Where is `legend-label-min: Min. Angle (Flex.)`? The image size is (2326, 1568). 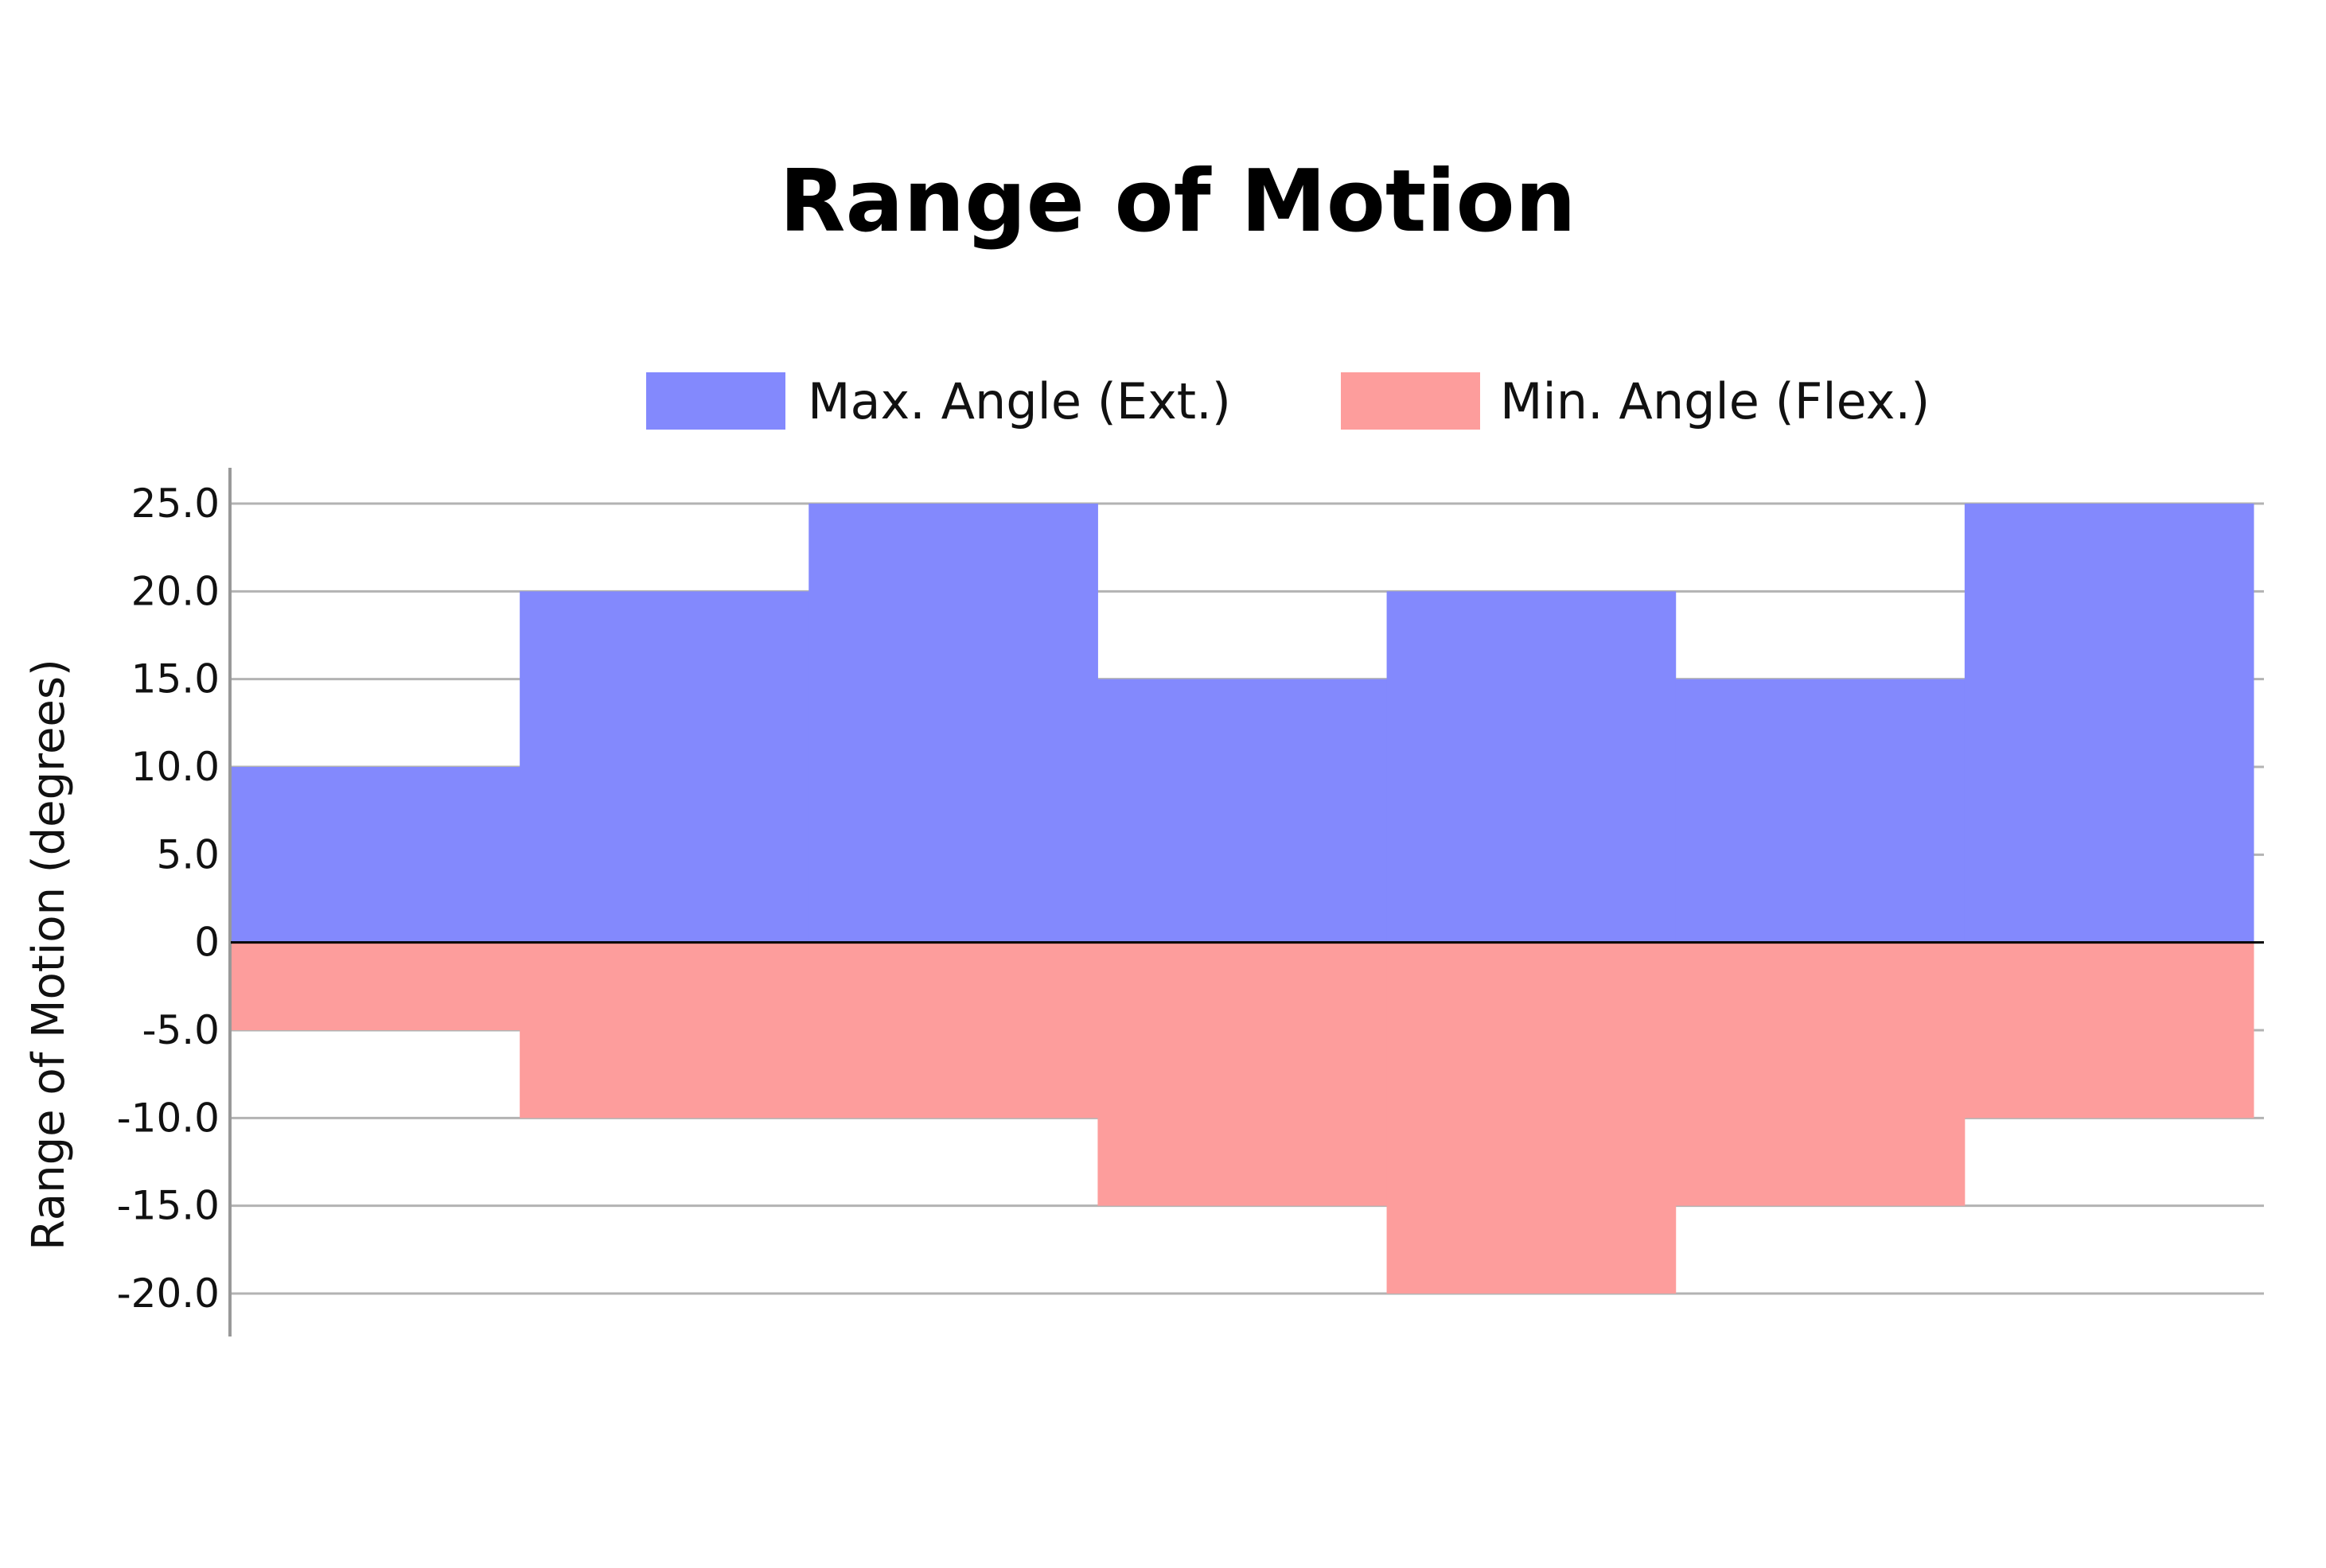
legend-label-min: Min. Angle (Flex.) is located at coordinates (1715, 401).